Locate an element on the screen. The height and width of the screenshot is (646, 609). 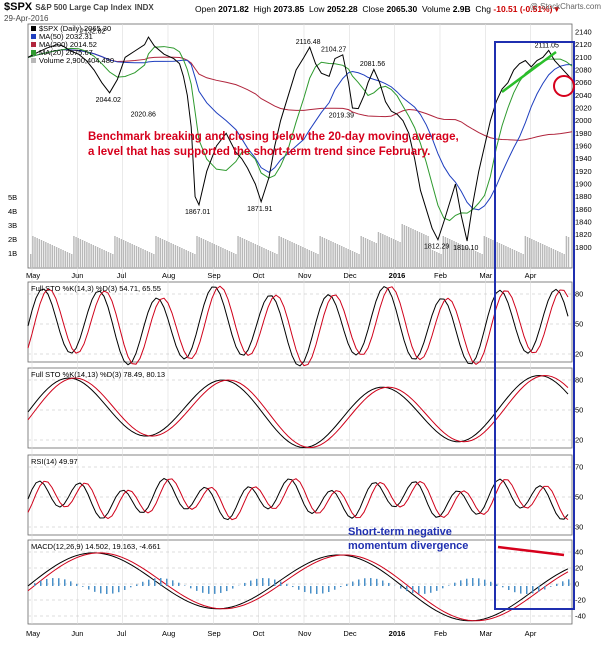
volume-bars is located at coordinates (300, 246).